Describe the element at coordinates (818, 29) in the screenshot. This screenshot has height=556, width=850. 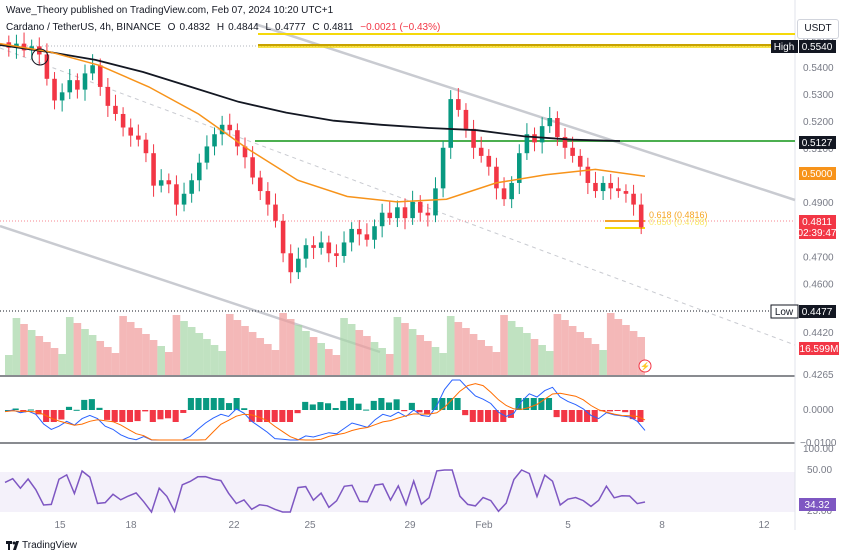
I see `currency-button: USDT` at that location.